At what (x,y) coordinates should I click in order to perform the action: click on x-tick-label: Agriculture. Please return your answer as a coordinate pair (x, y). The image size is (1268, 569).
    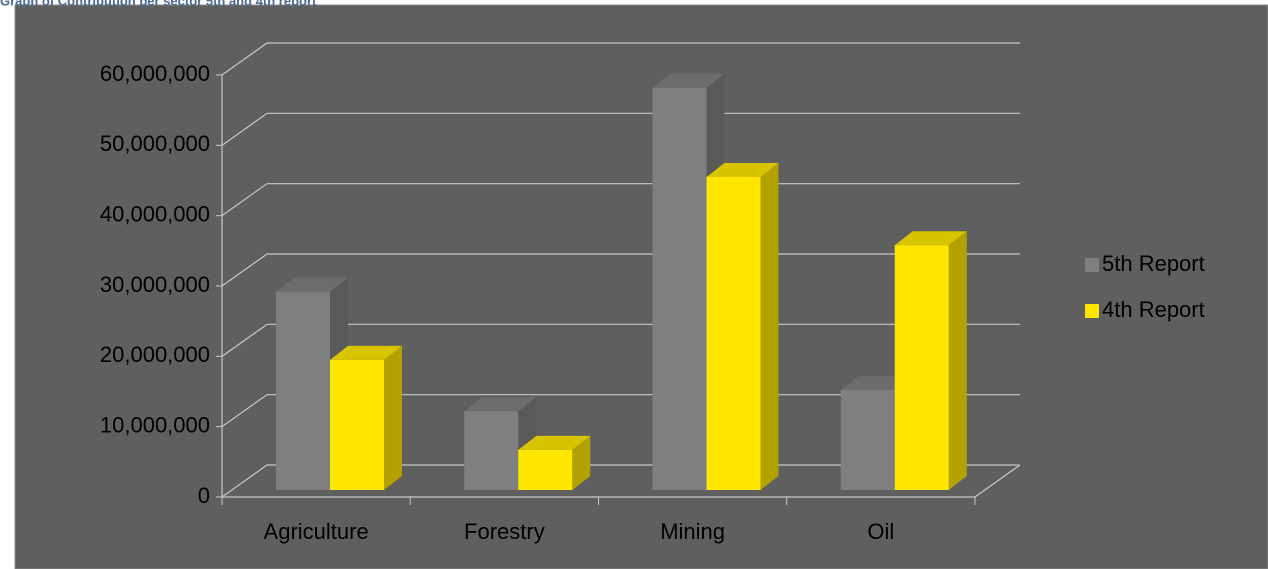
    Looking at the image, I should click on (316, 531).